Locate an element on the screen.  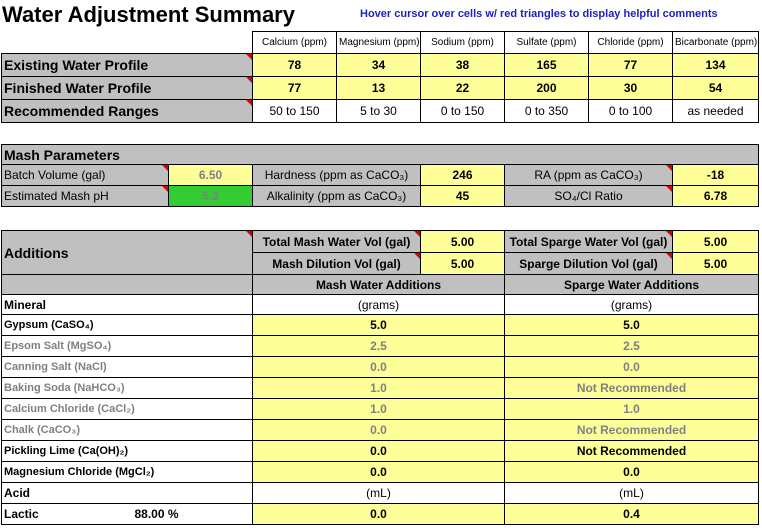
mineral-row: Epsom Salt (MgSO₄) 2.5 2.5 is located at coordinates (380, 346).